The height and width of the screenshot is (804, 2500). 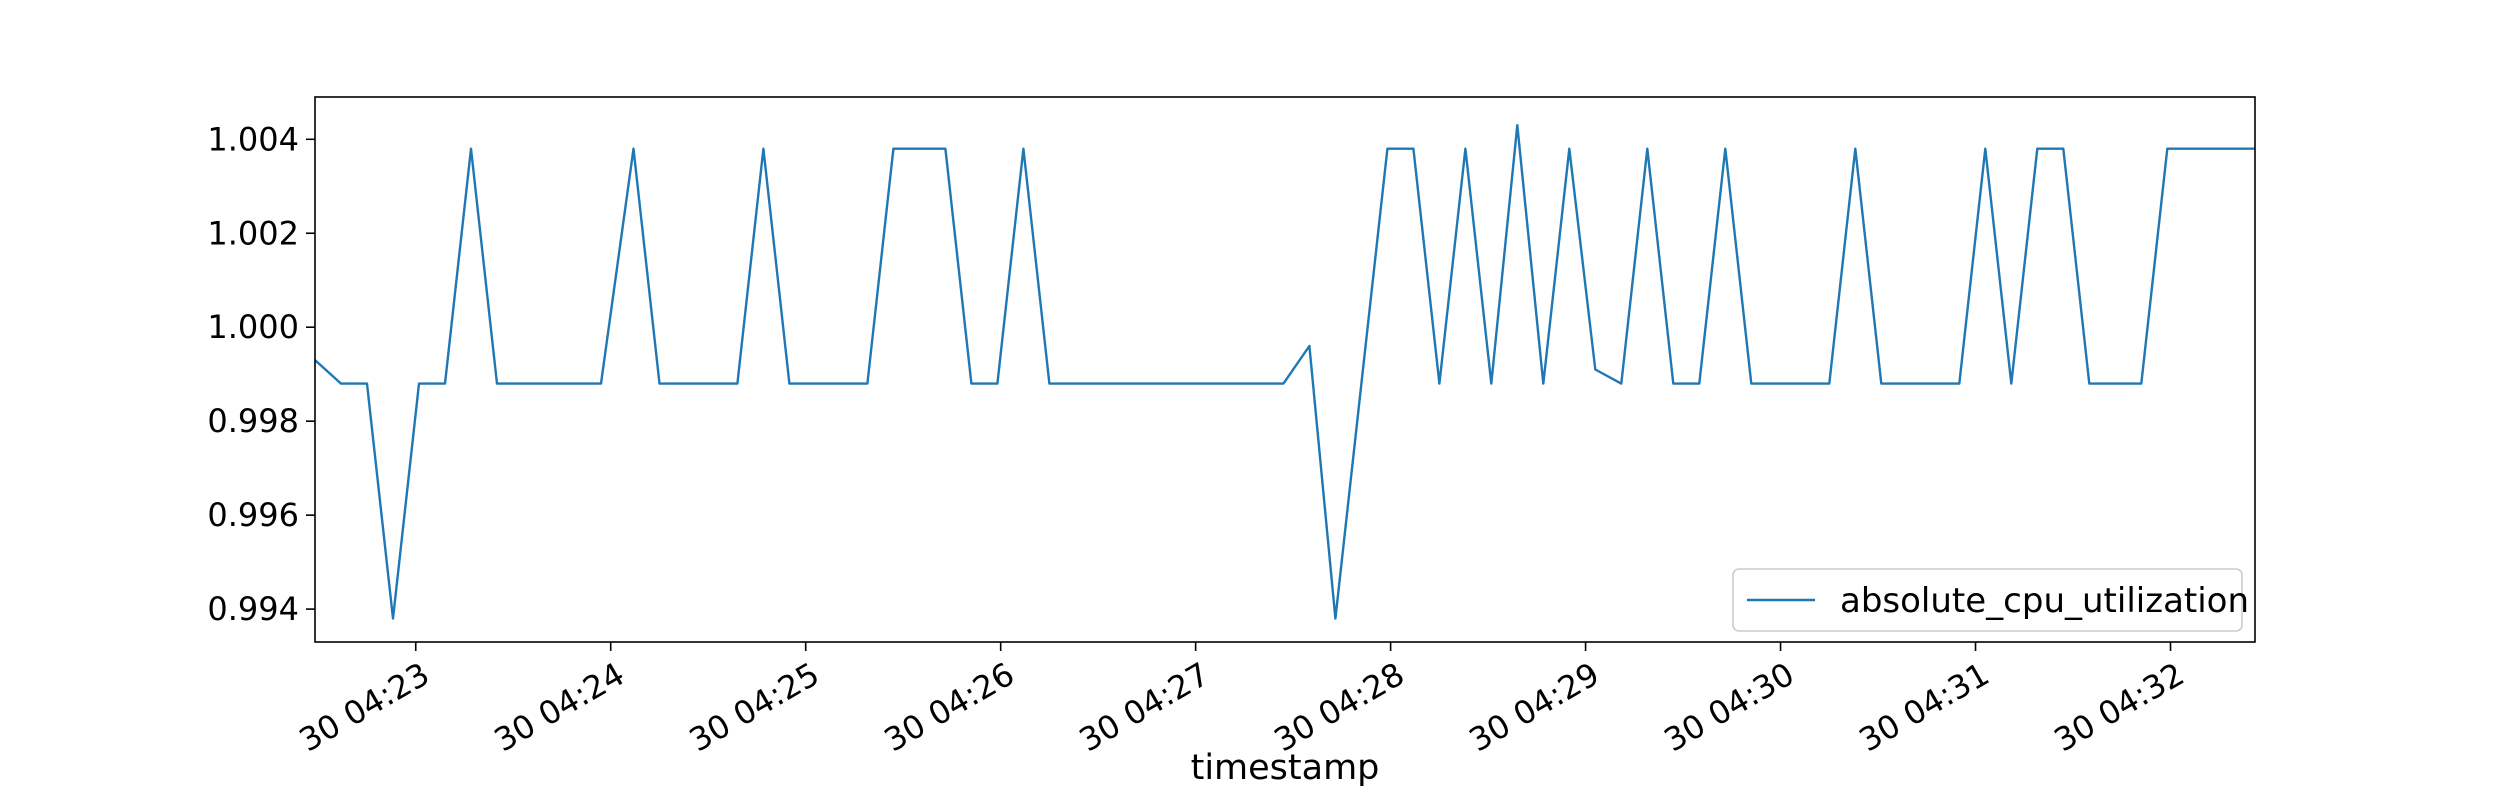 I want to click on x-tick-label: 30 04:30, so click(x=1729, y=707).